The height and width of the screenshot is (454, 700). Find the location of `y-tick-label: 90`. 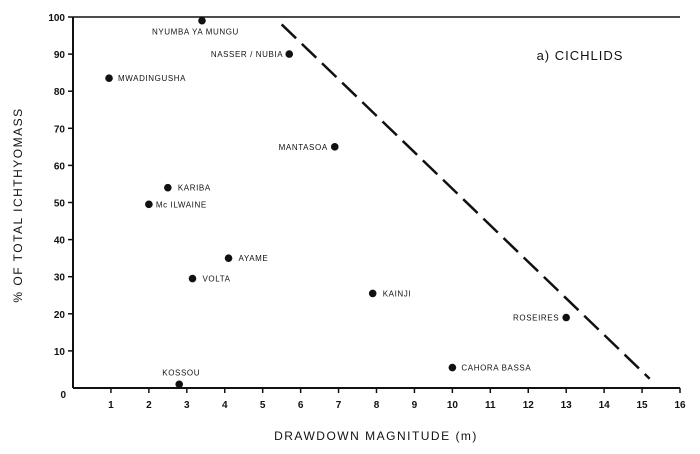

y-tick-label: 90 is located at coordinates (60, 55).